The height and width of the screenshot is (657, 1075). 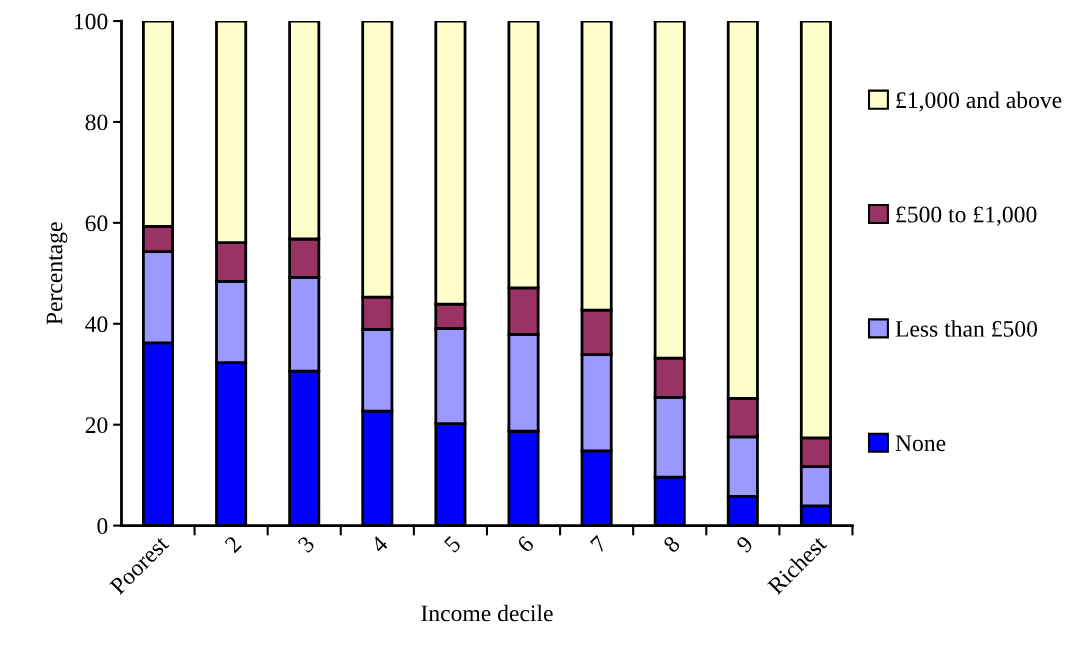 I want to click on x-tick-label: 5, so click(x=452, y=544).